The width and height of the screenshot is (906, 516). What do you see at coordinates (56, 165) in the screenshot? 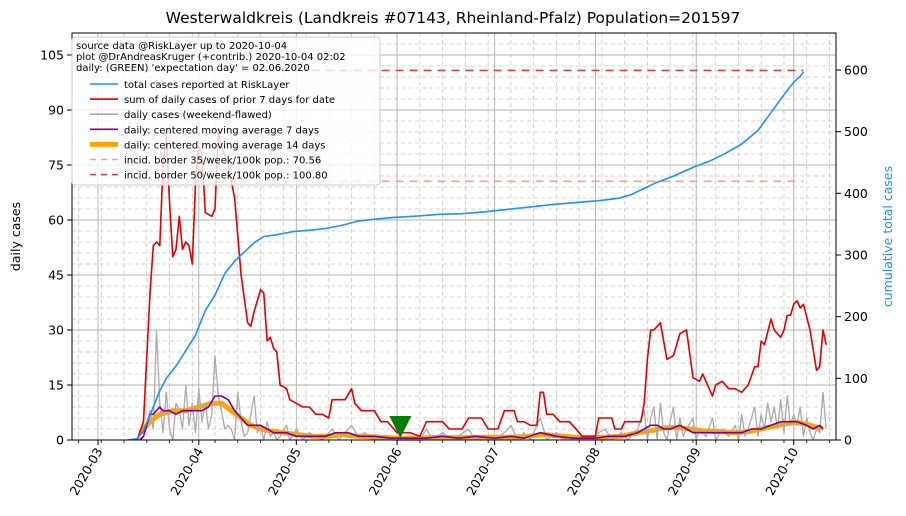
I see `y-left-tick-label: 75` at bounding box center [56, 165].